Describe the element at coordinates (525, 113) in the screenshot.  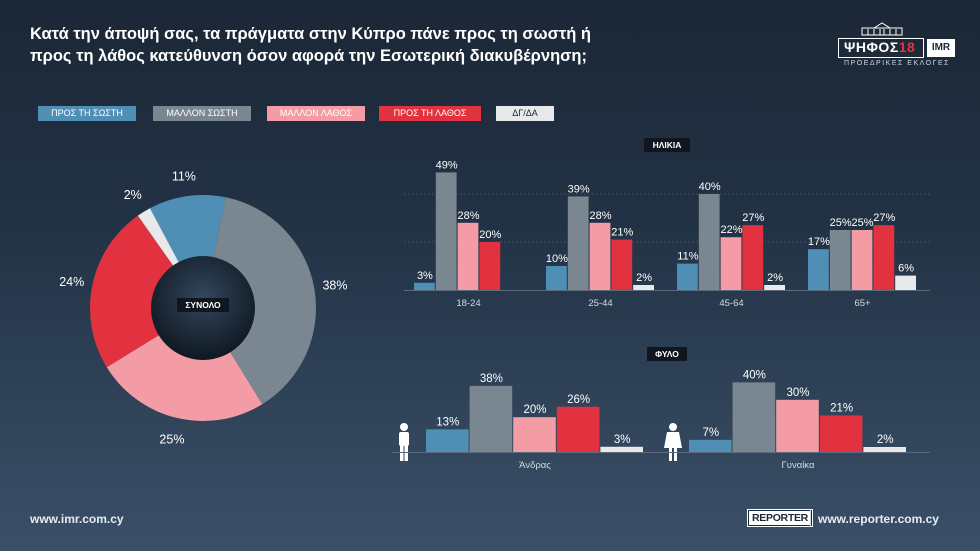
I see `legend-item-dg-da: ΔΓ/ΔΑ` at that location.